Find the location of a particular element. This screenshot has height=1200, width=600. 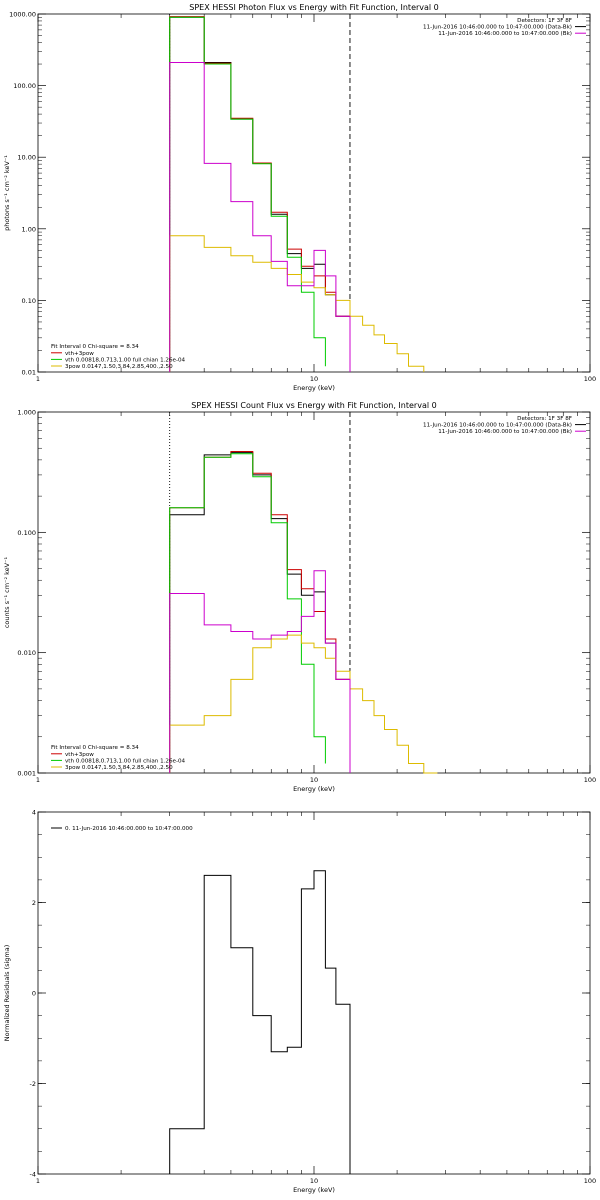

y-axis-label: photons s⁻¹ cm⁻² keV⁻¹ is located at coordinates (7, 193).